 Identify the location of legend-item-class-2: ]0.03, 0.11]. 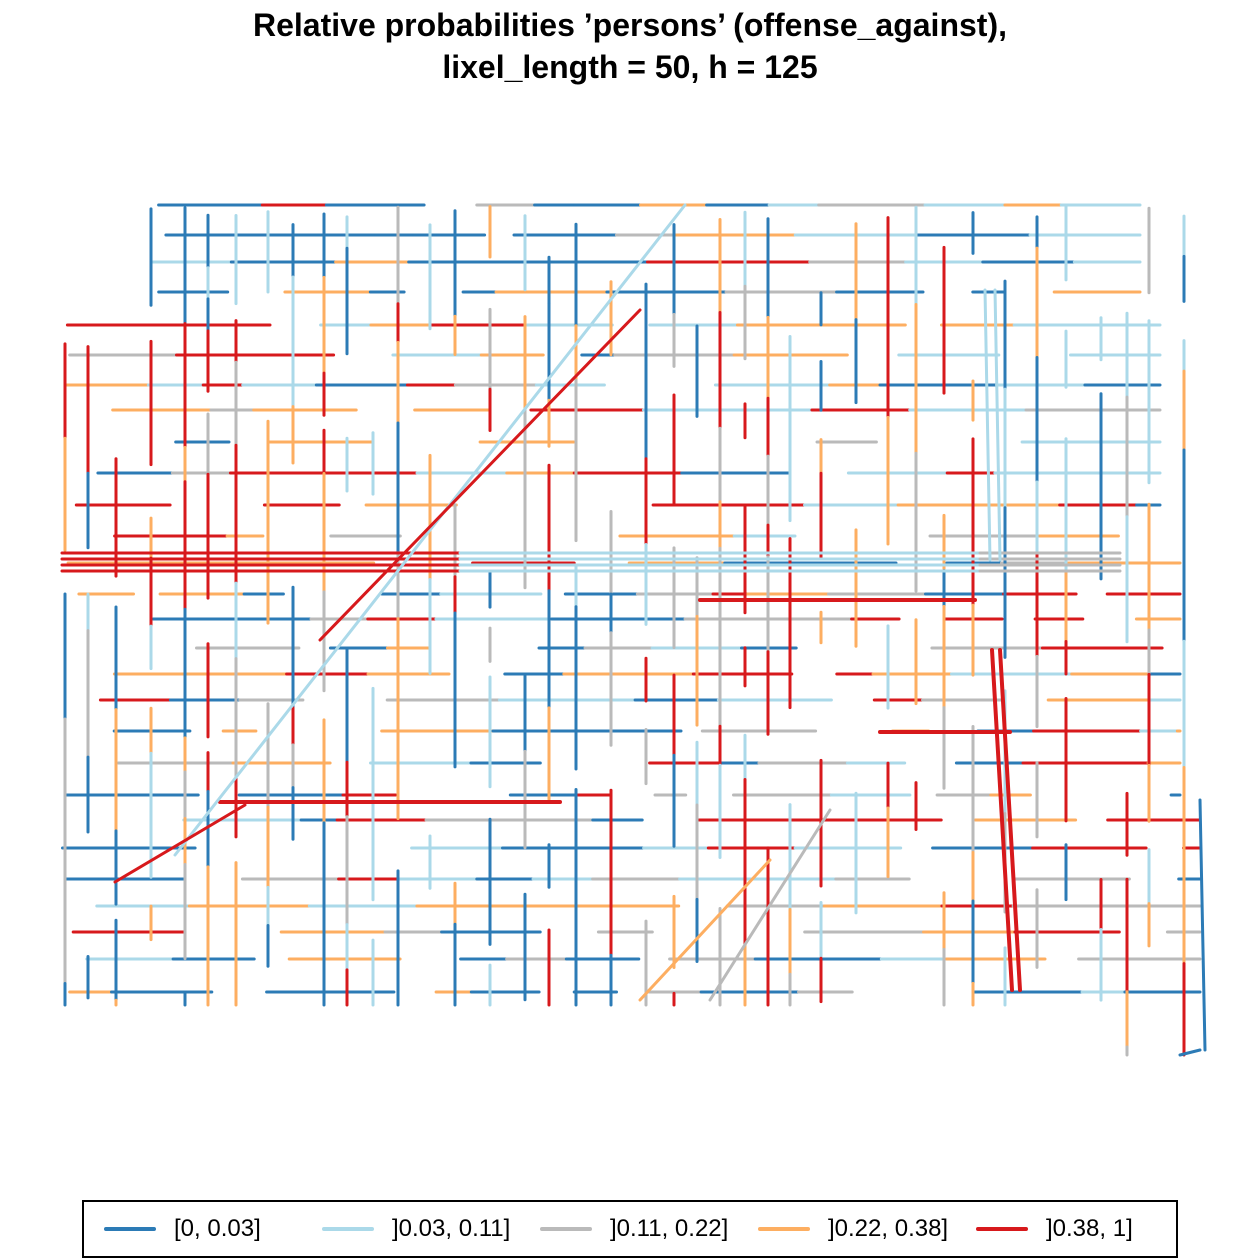
(416, 1229).